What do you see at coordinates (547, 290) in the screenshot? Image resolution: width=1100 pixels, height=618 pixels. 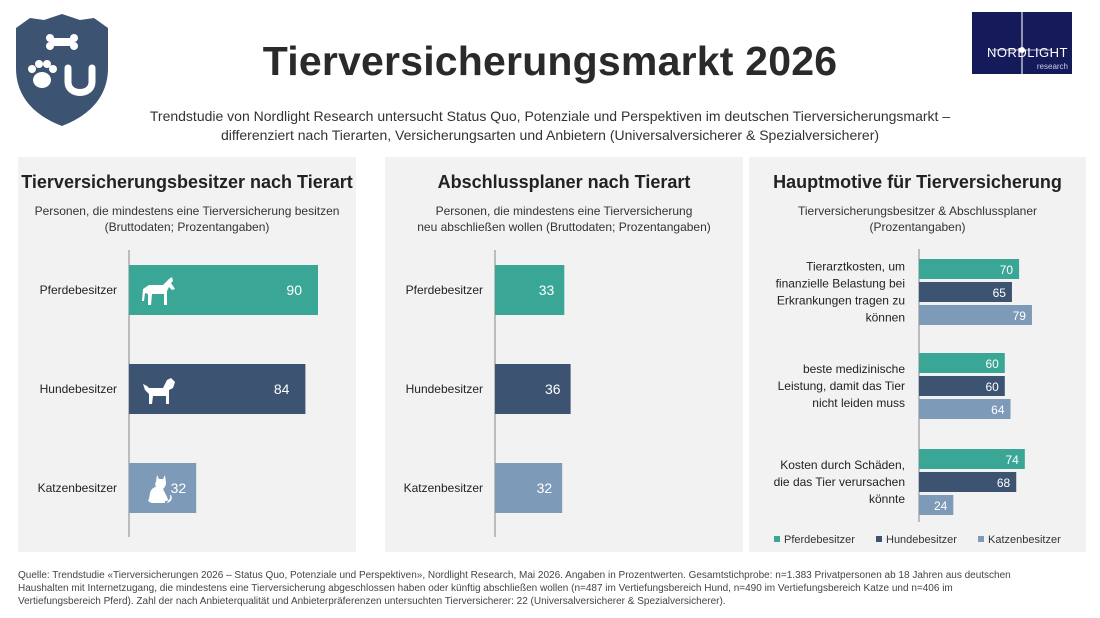 I see `chart2-value-label-0: 33` at bounding box center [547, 290].